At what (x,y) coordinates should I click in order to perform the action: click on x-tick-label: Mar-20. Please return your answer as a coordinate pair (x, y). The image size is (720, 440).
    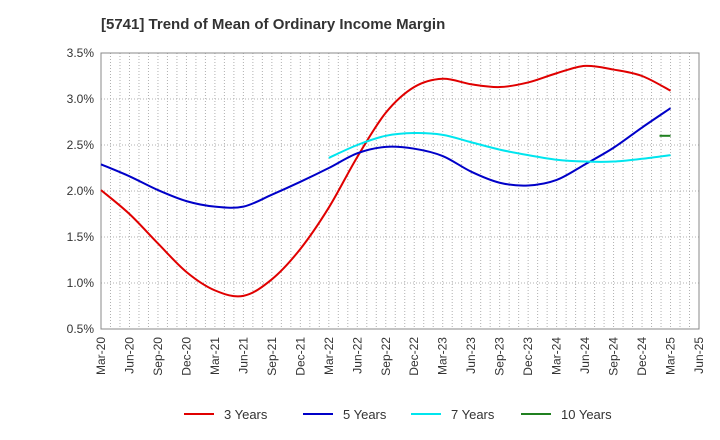
    Looking at the image, I should click on (101, 356).